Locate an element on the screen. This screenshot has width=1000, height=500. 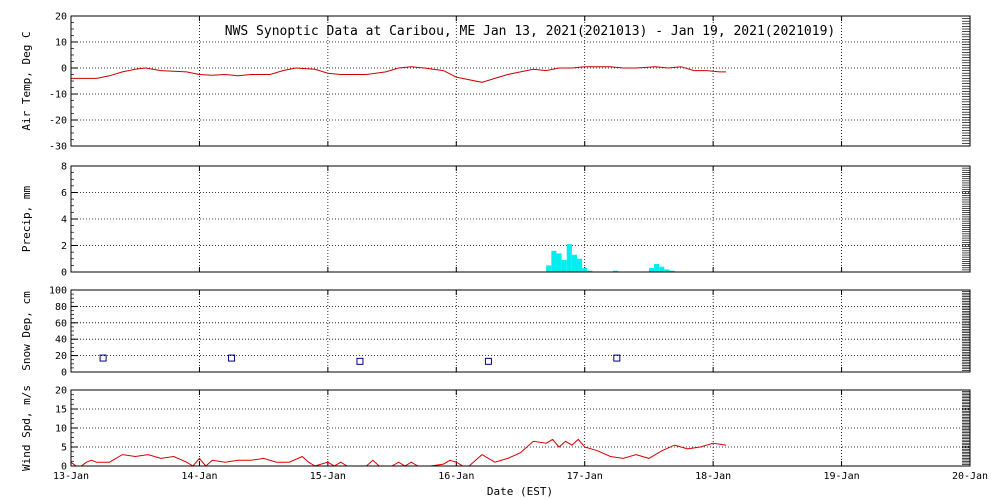
snow-depth-ylabel: Snow Dep, cm is located at coordinates (26, 331).